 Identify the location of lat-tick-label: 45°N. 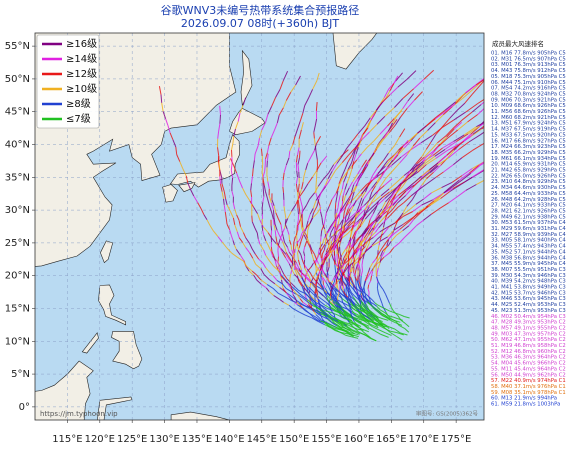
(17, 112).